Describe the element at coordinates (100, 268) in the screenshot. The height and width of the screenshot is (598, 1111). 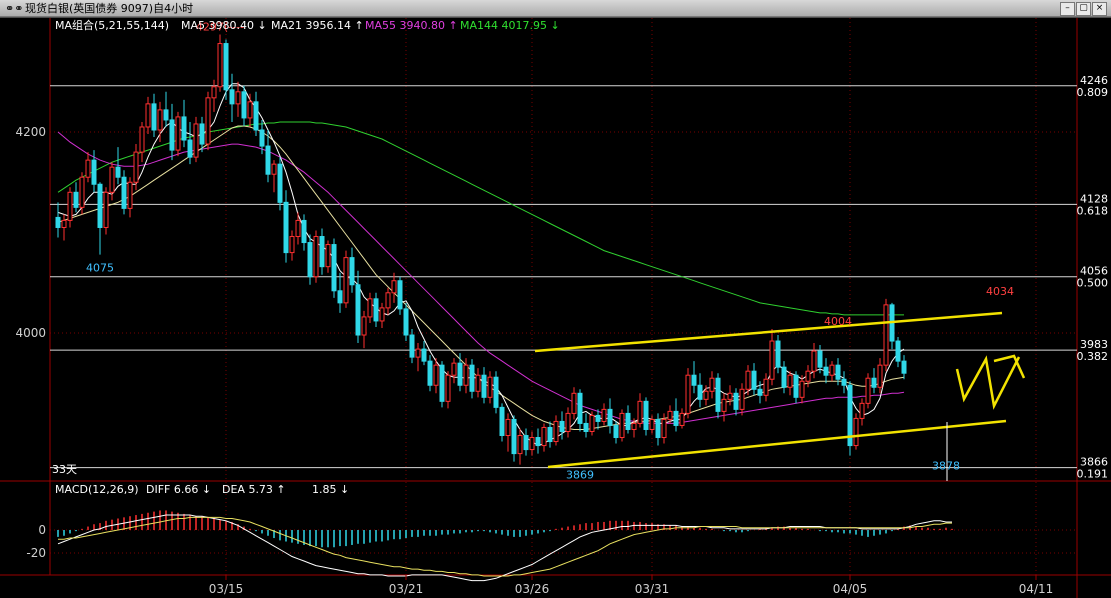
I see `price-annotation: 4075` at that location.